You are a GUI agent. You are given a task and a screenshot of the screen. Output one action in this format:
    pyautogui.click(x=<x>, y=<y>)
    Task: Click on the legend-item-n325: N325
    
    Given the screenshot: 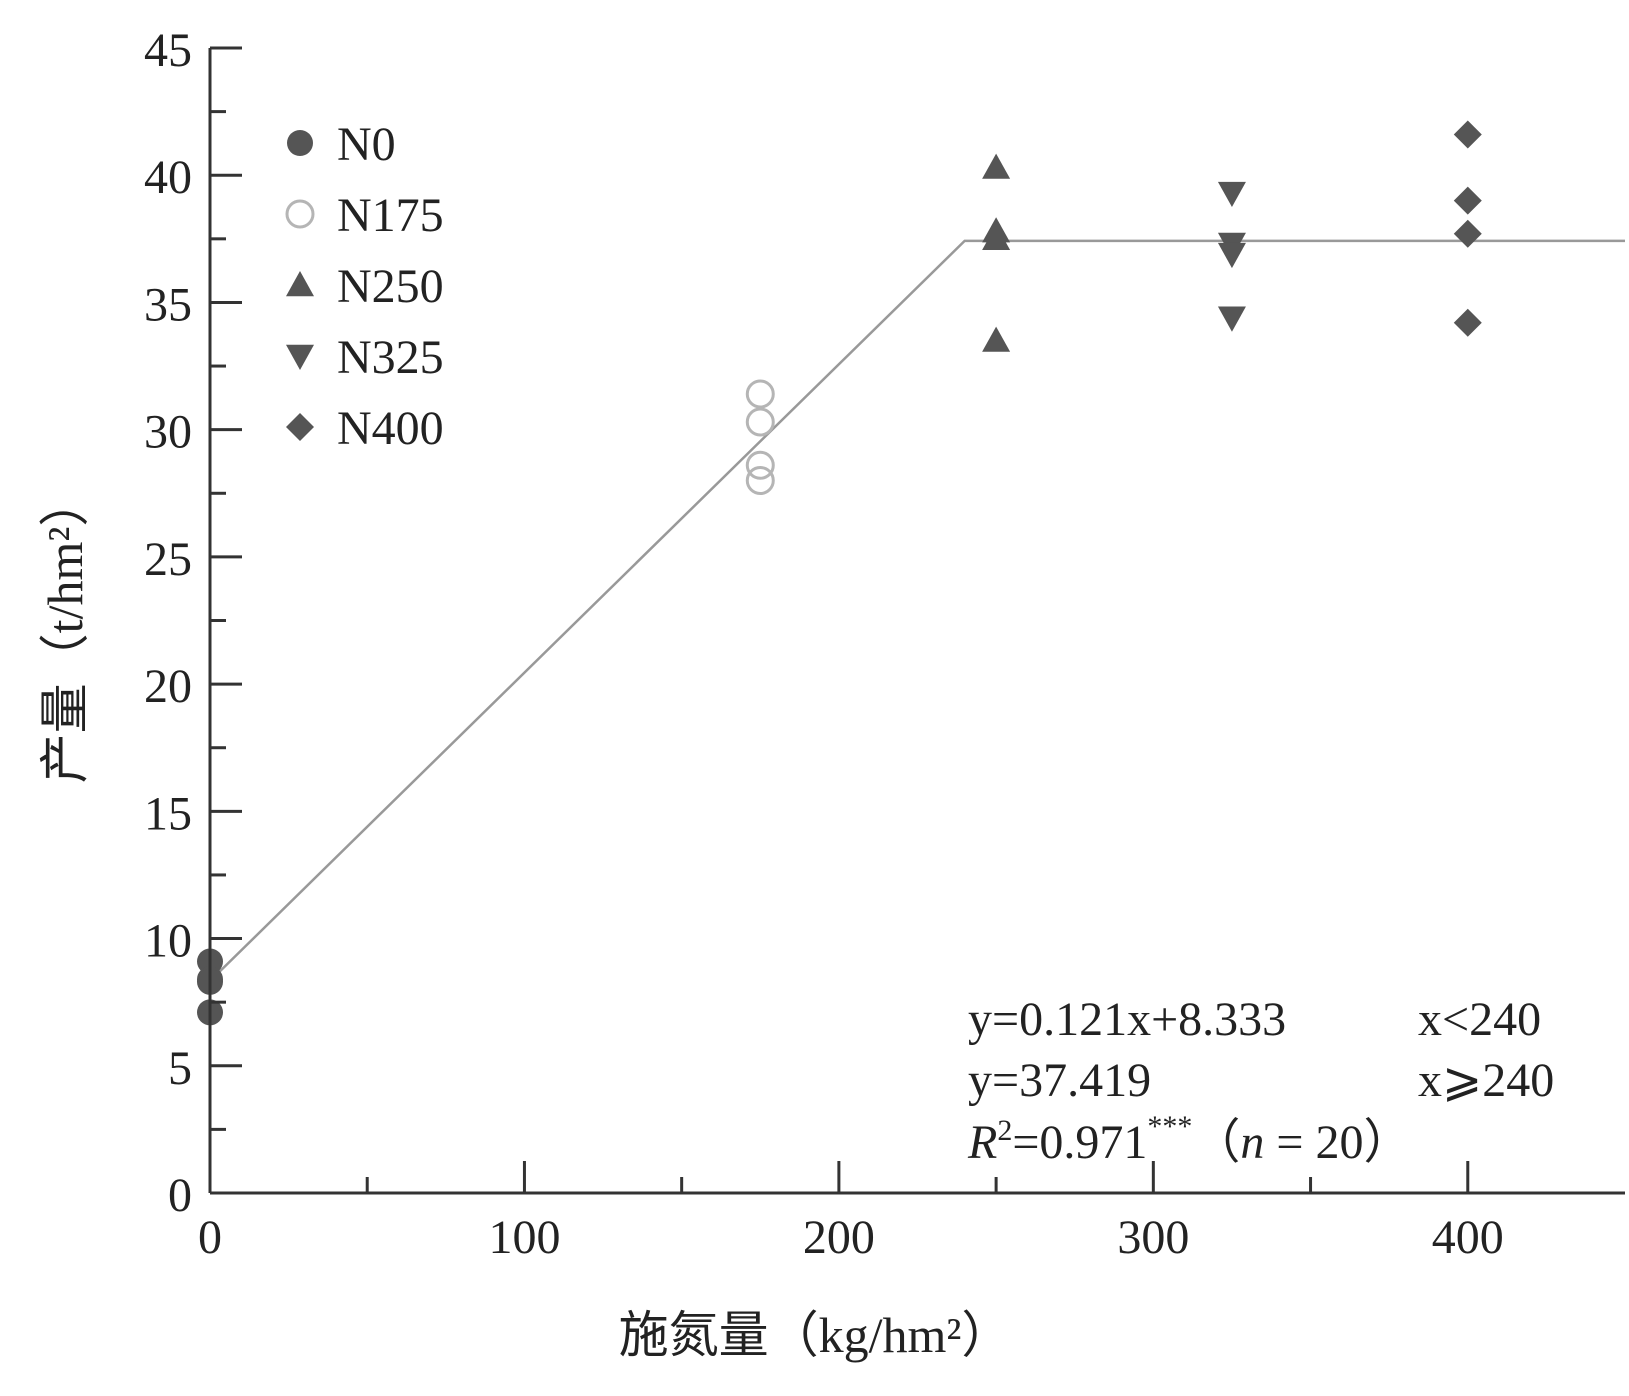 What is the action you would take?
    pyautogui.click(x=365, y=357)
    